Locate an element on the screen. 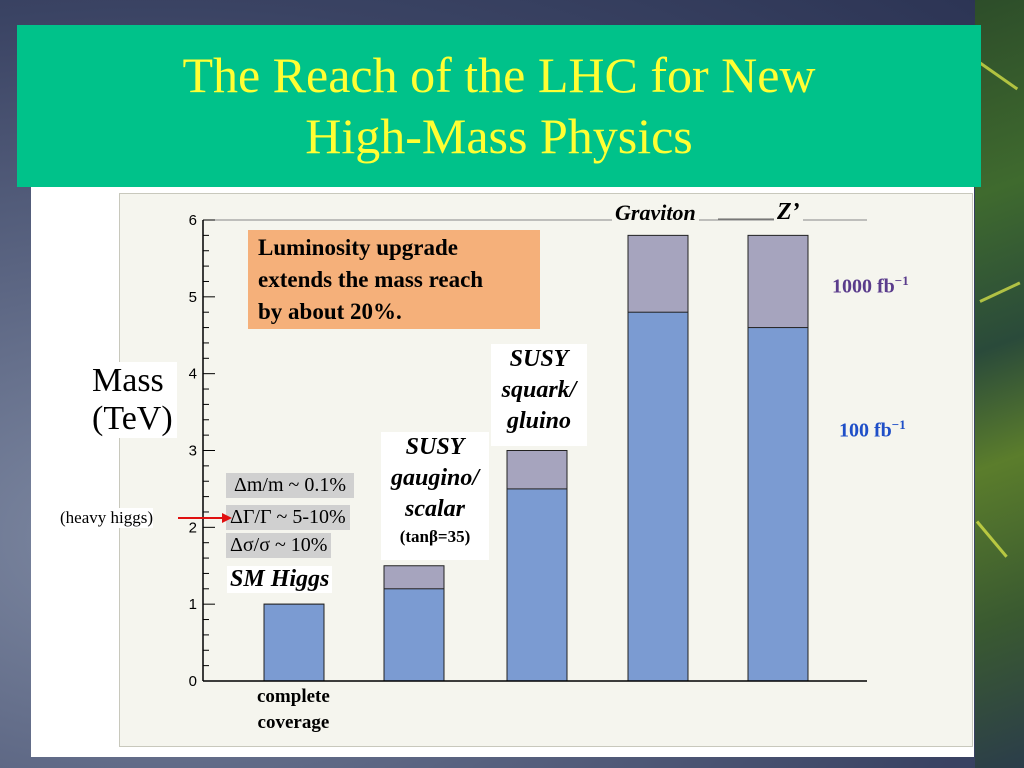  y-tick-label: 0 is located at coordinates (193, 681).